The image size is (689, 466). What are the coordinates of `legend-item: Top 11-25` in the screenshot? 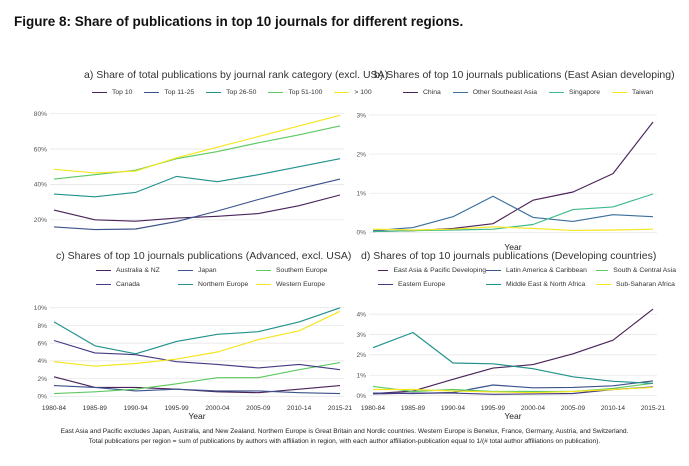 It's located at (169, 92).